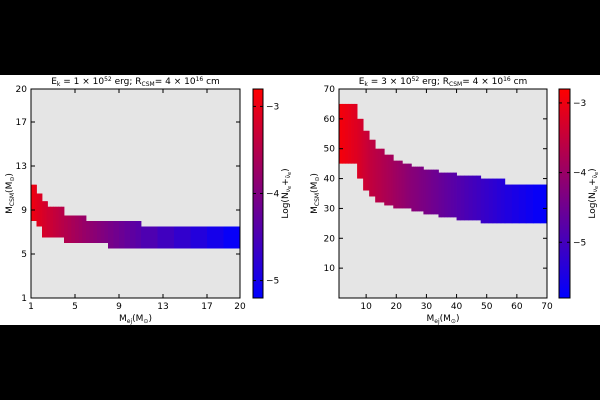 This screenshot has height=400, width=600. I want to click on y-tick-label: 17, so click(21, 123).